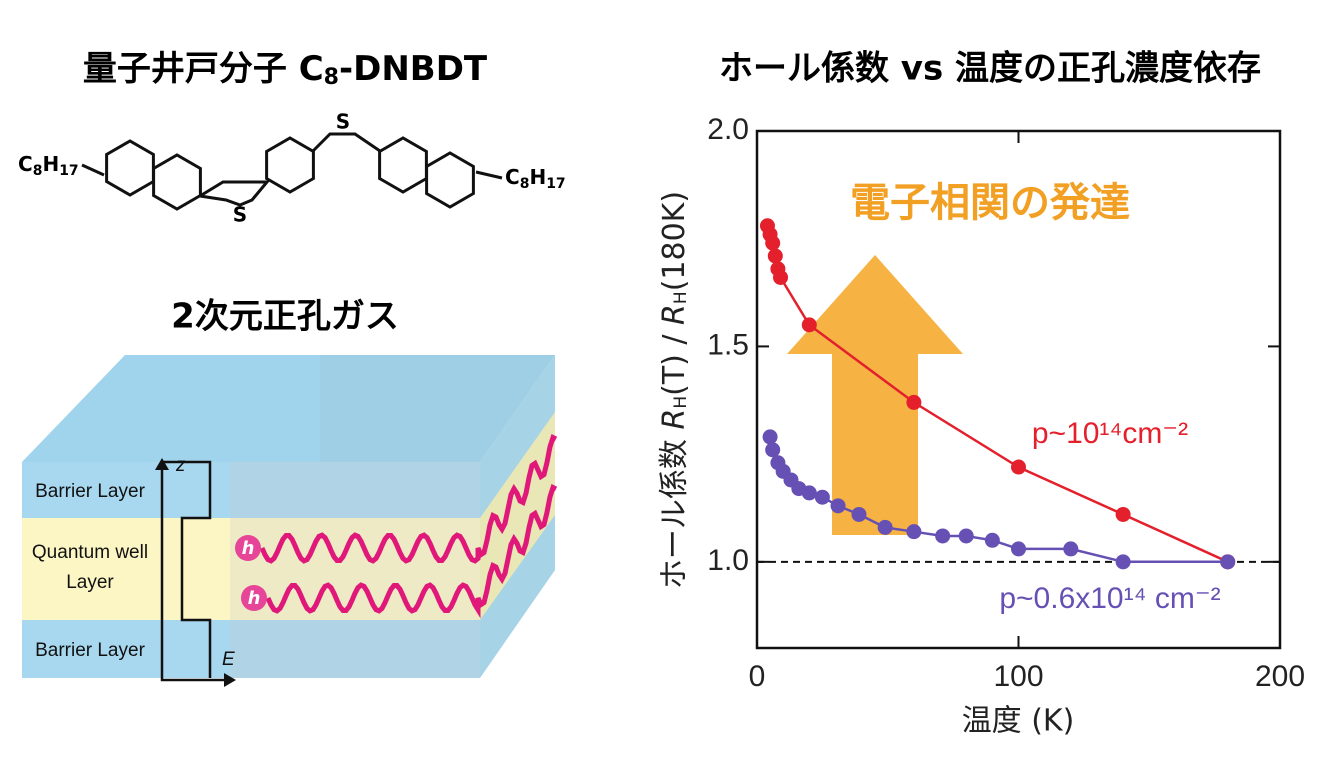 This screenshot has width=1344, height=781. Describe the element at coordinates (728, 129) in the screenshot. I see `y-tick-label: 2.0` at that location.